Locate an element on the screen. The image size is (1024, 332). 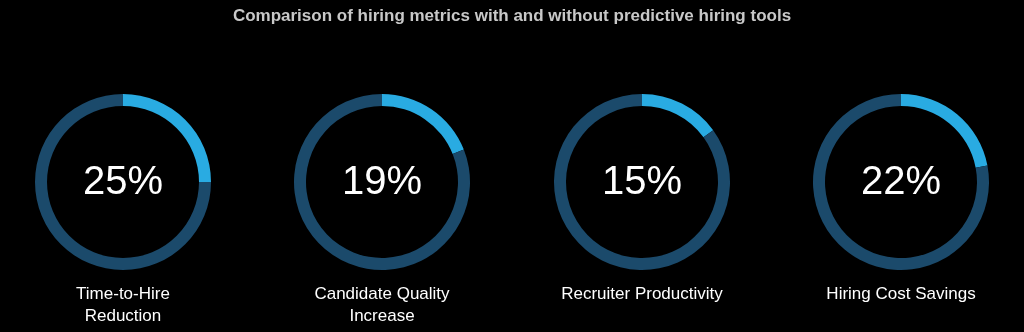
data-label: 15% is located at coordinates (641, 180).